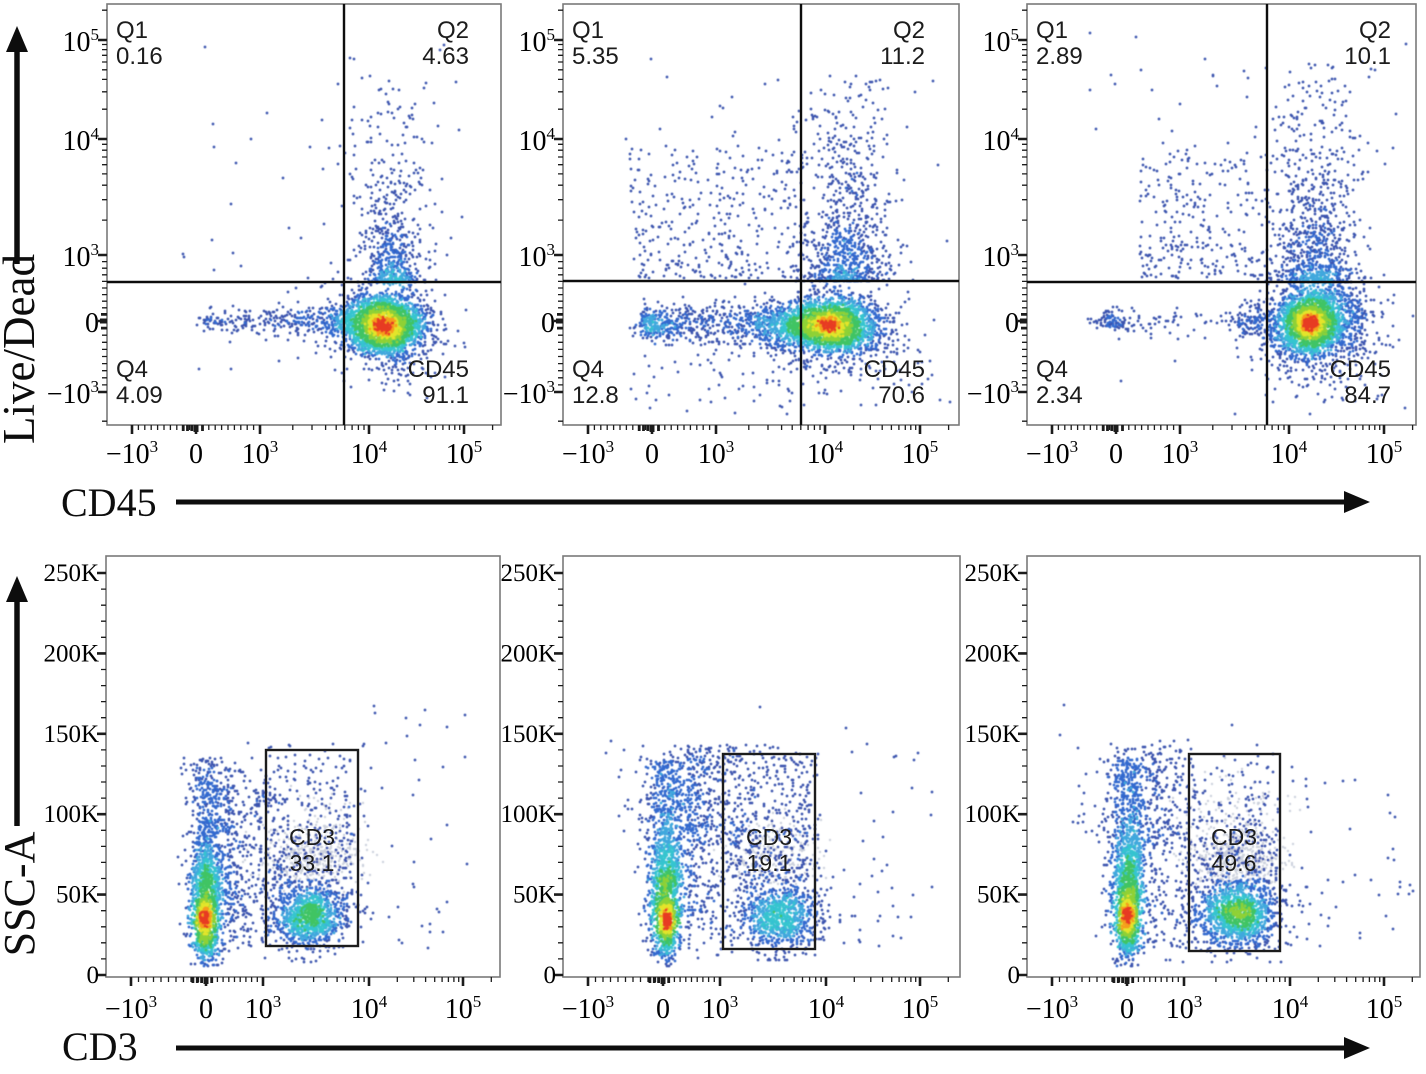 Image resolution: width=1426 pixels, height=1074 pixels. Describe the element at coordinates (1059, 56) in the screenshot. I see `svg-text: 2.89` at that location.